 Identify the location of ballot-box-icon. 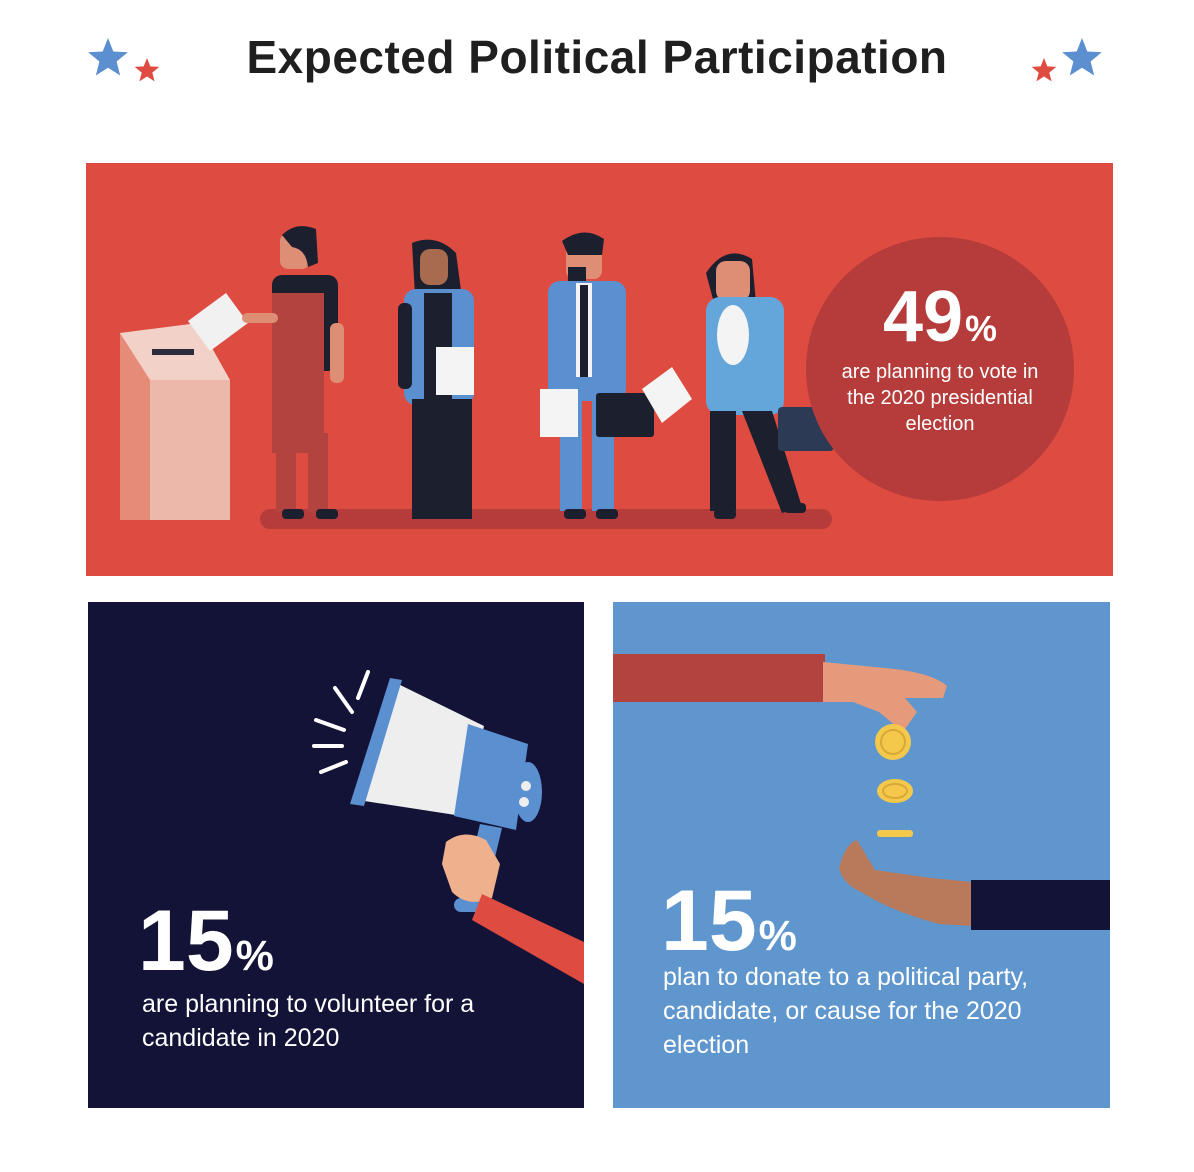
(184, 406).